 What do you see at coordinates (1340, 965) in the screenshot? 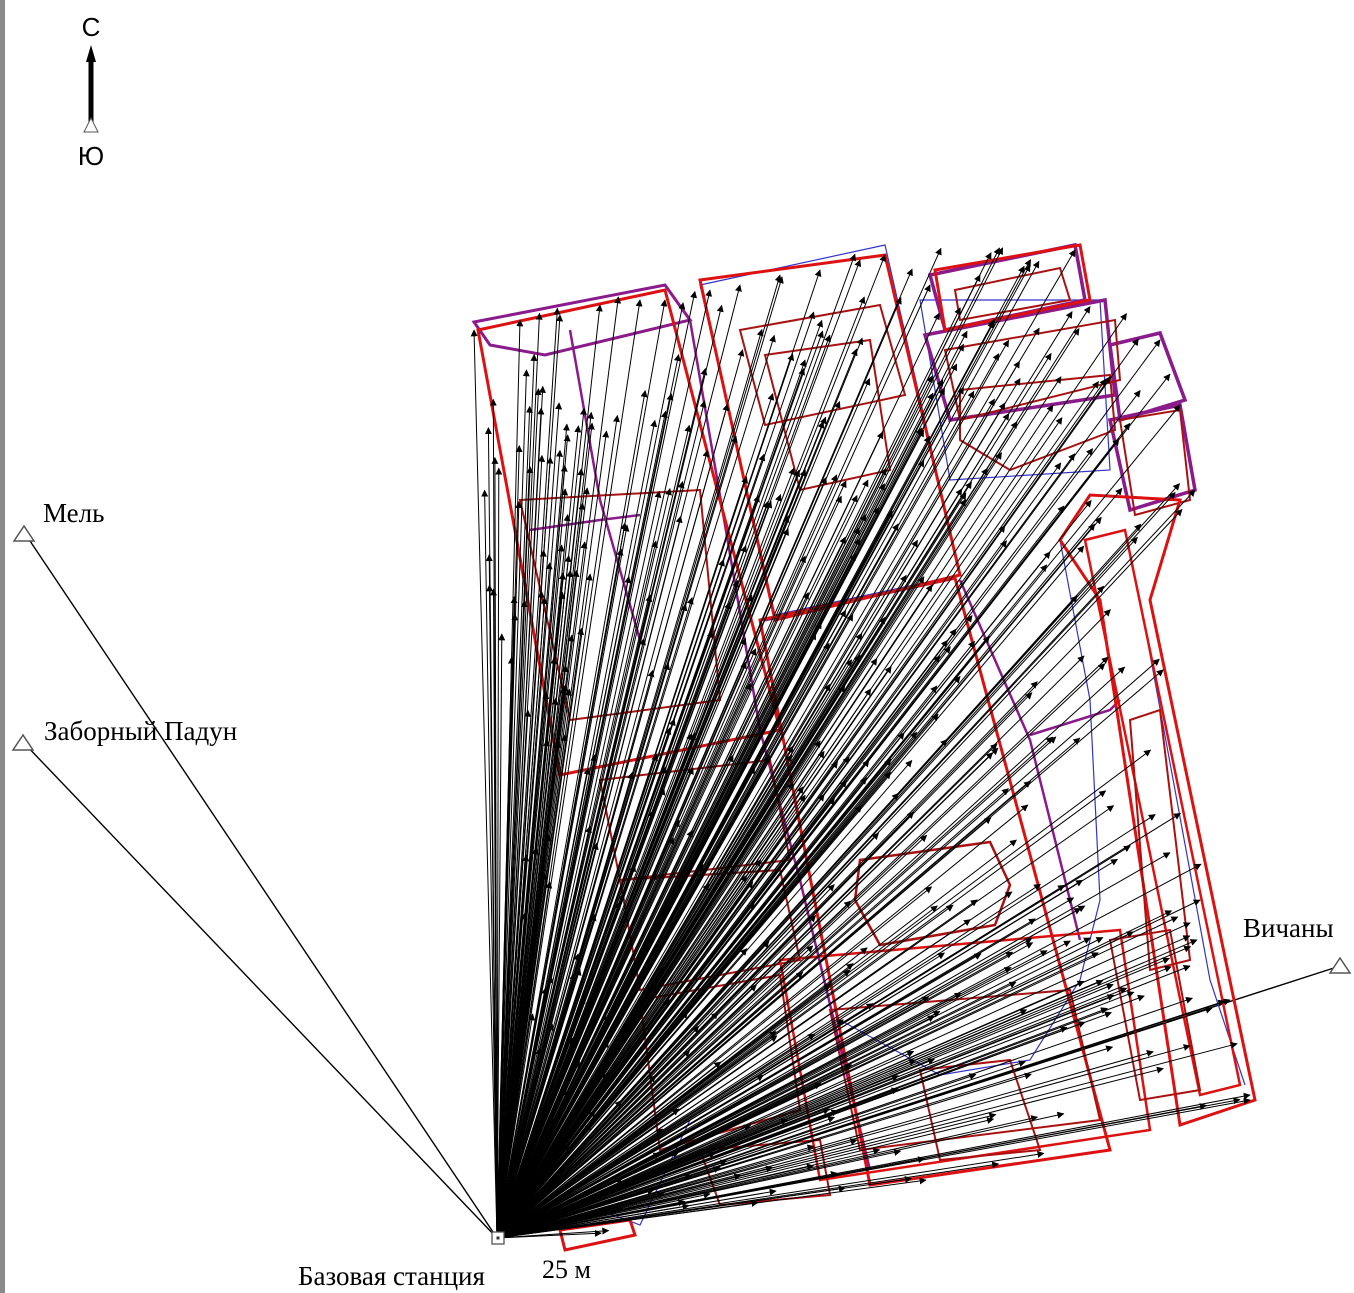
I see `vichany-triangle-icon` at bounding box center [1340, 965].